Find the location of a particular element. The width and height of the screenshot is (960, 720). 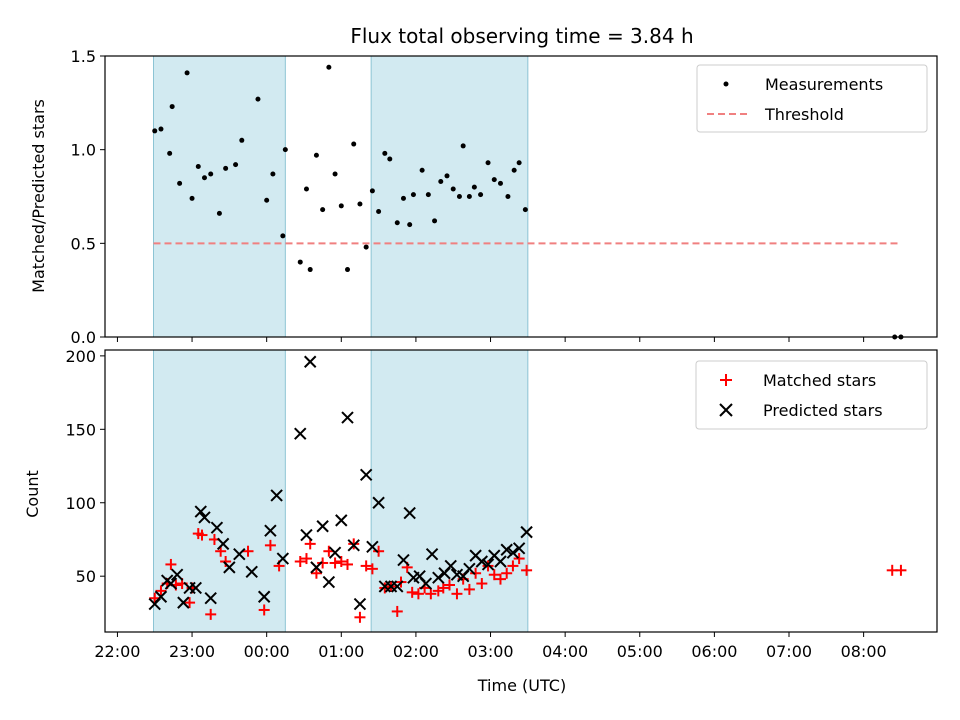

threshold-legend-label: Threshold is located at coordinates (804, 114).